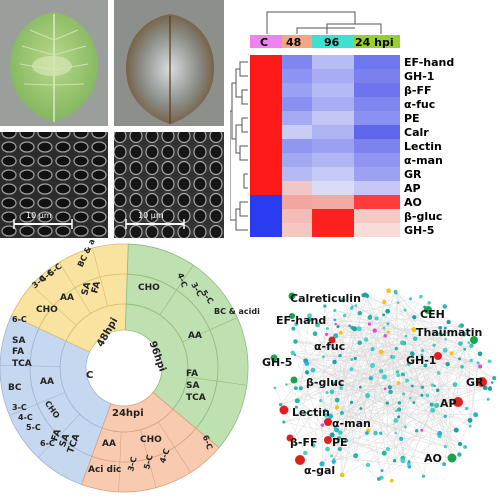 The height and width of the screenshot is (500, 500). I want to click on 48-ring3-6c: 6-C, so click(19, 319).